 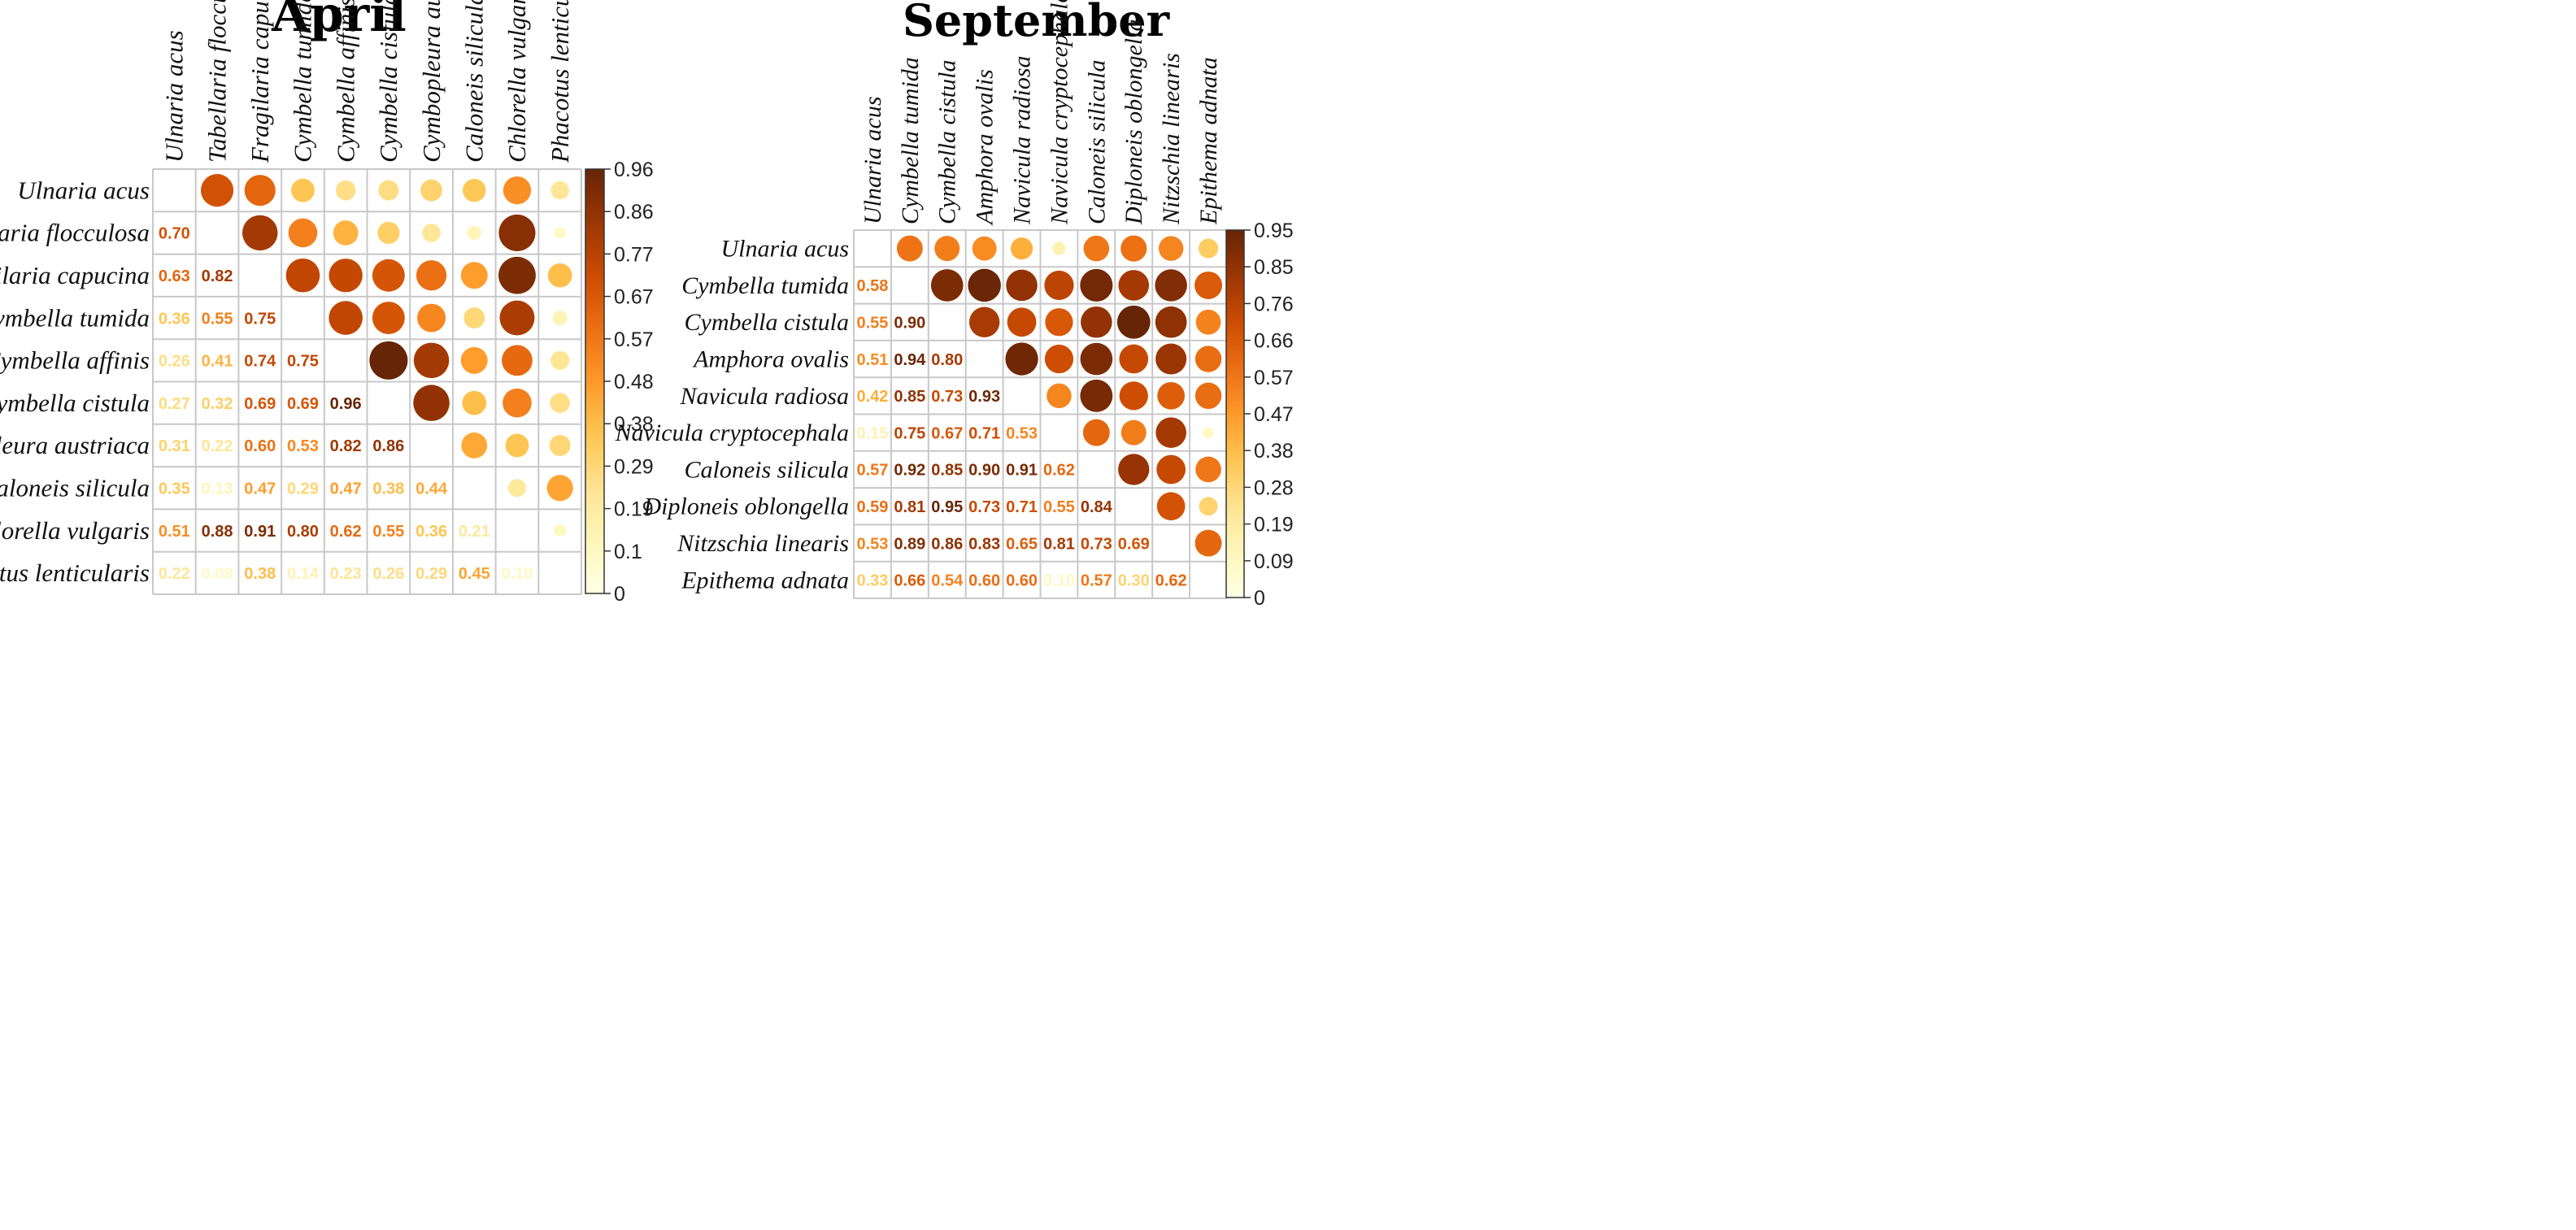 I want to click on september-colorbar-tick: 0.28, so click(x=1274, y=487).